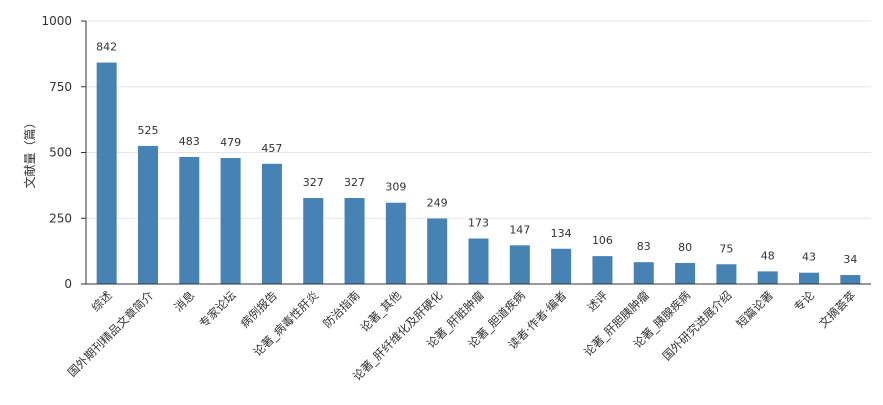 Image resolution: width=883 pixels, height=405 pixels. I want to click on x-tick-label: 专论, so click(804, 301).